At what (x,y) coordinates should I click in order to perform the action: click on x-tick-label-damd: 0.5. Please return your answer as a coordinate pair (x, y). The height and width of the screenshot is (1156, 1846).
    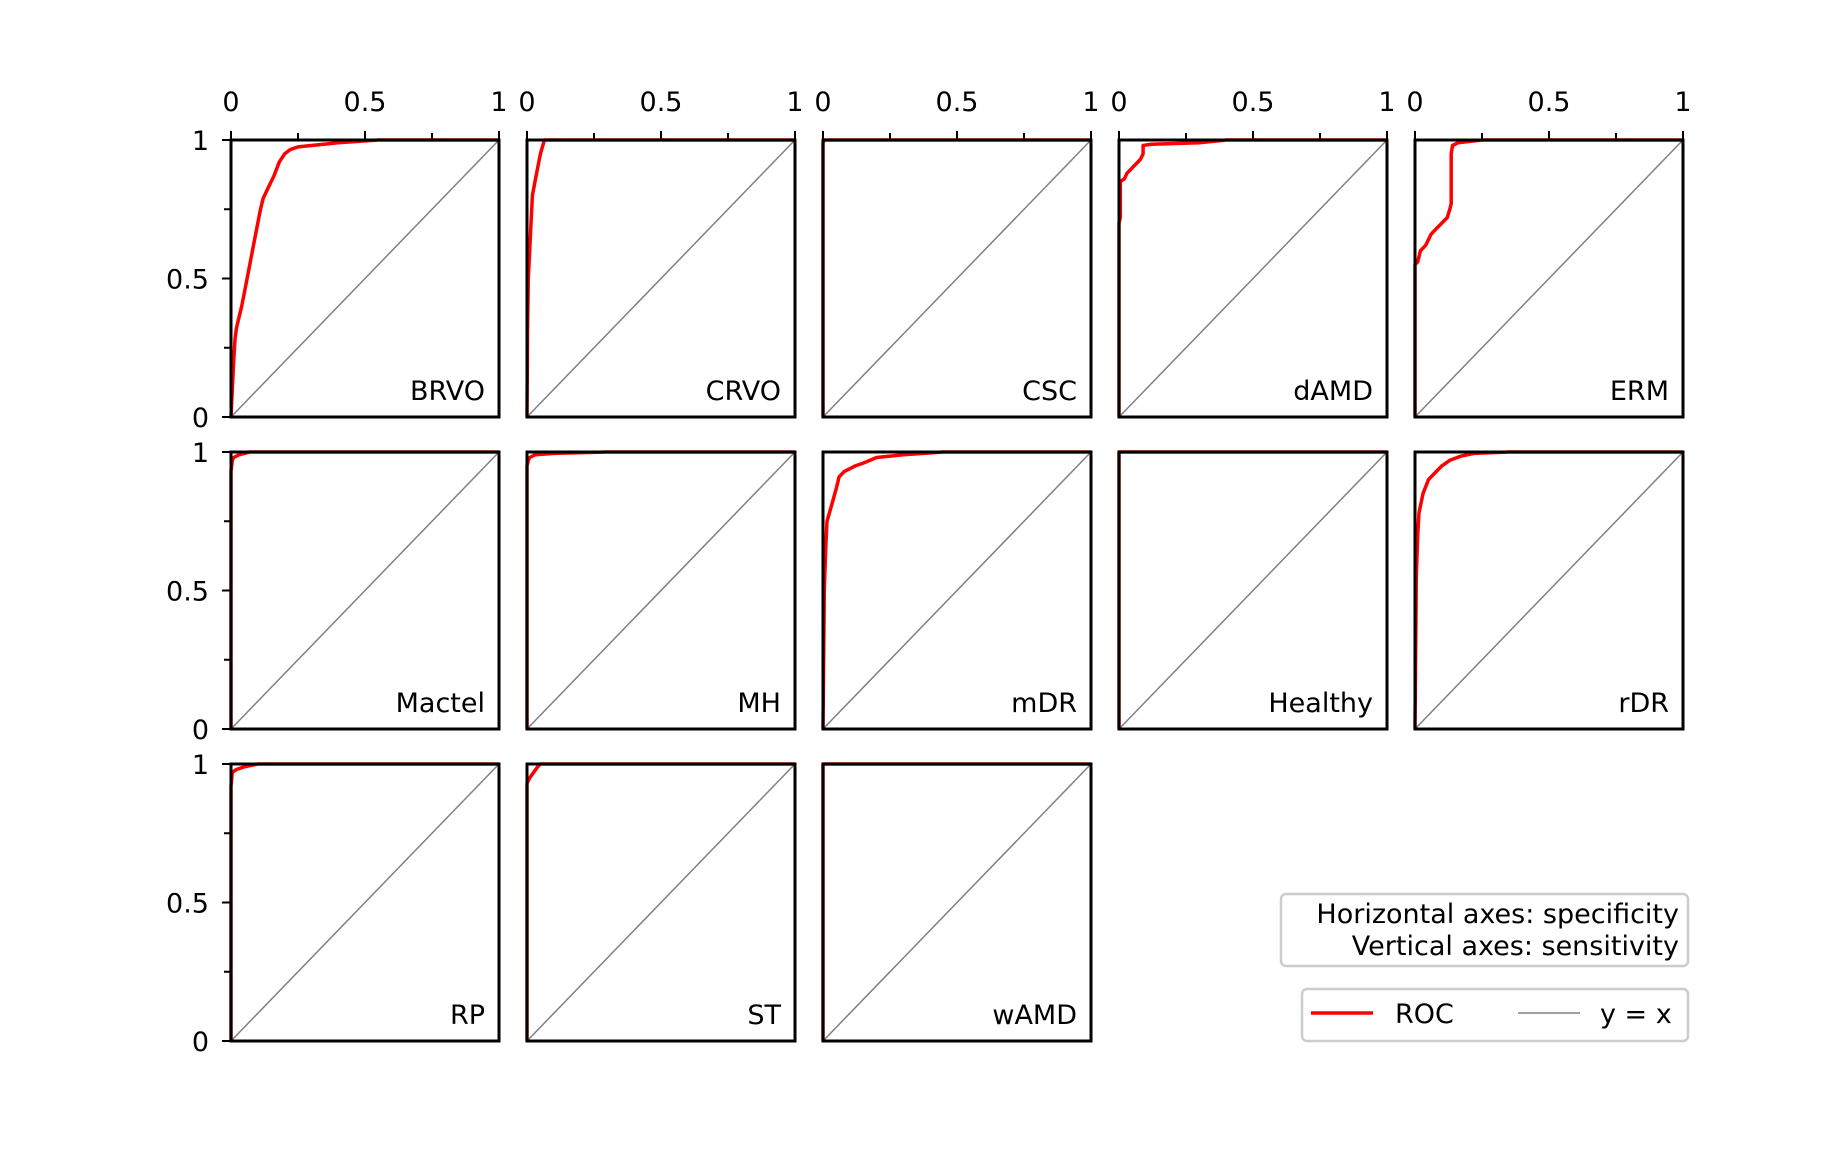
    Looking at the image, I should click on (1253, 102).